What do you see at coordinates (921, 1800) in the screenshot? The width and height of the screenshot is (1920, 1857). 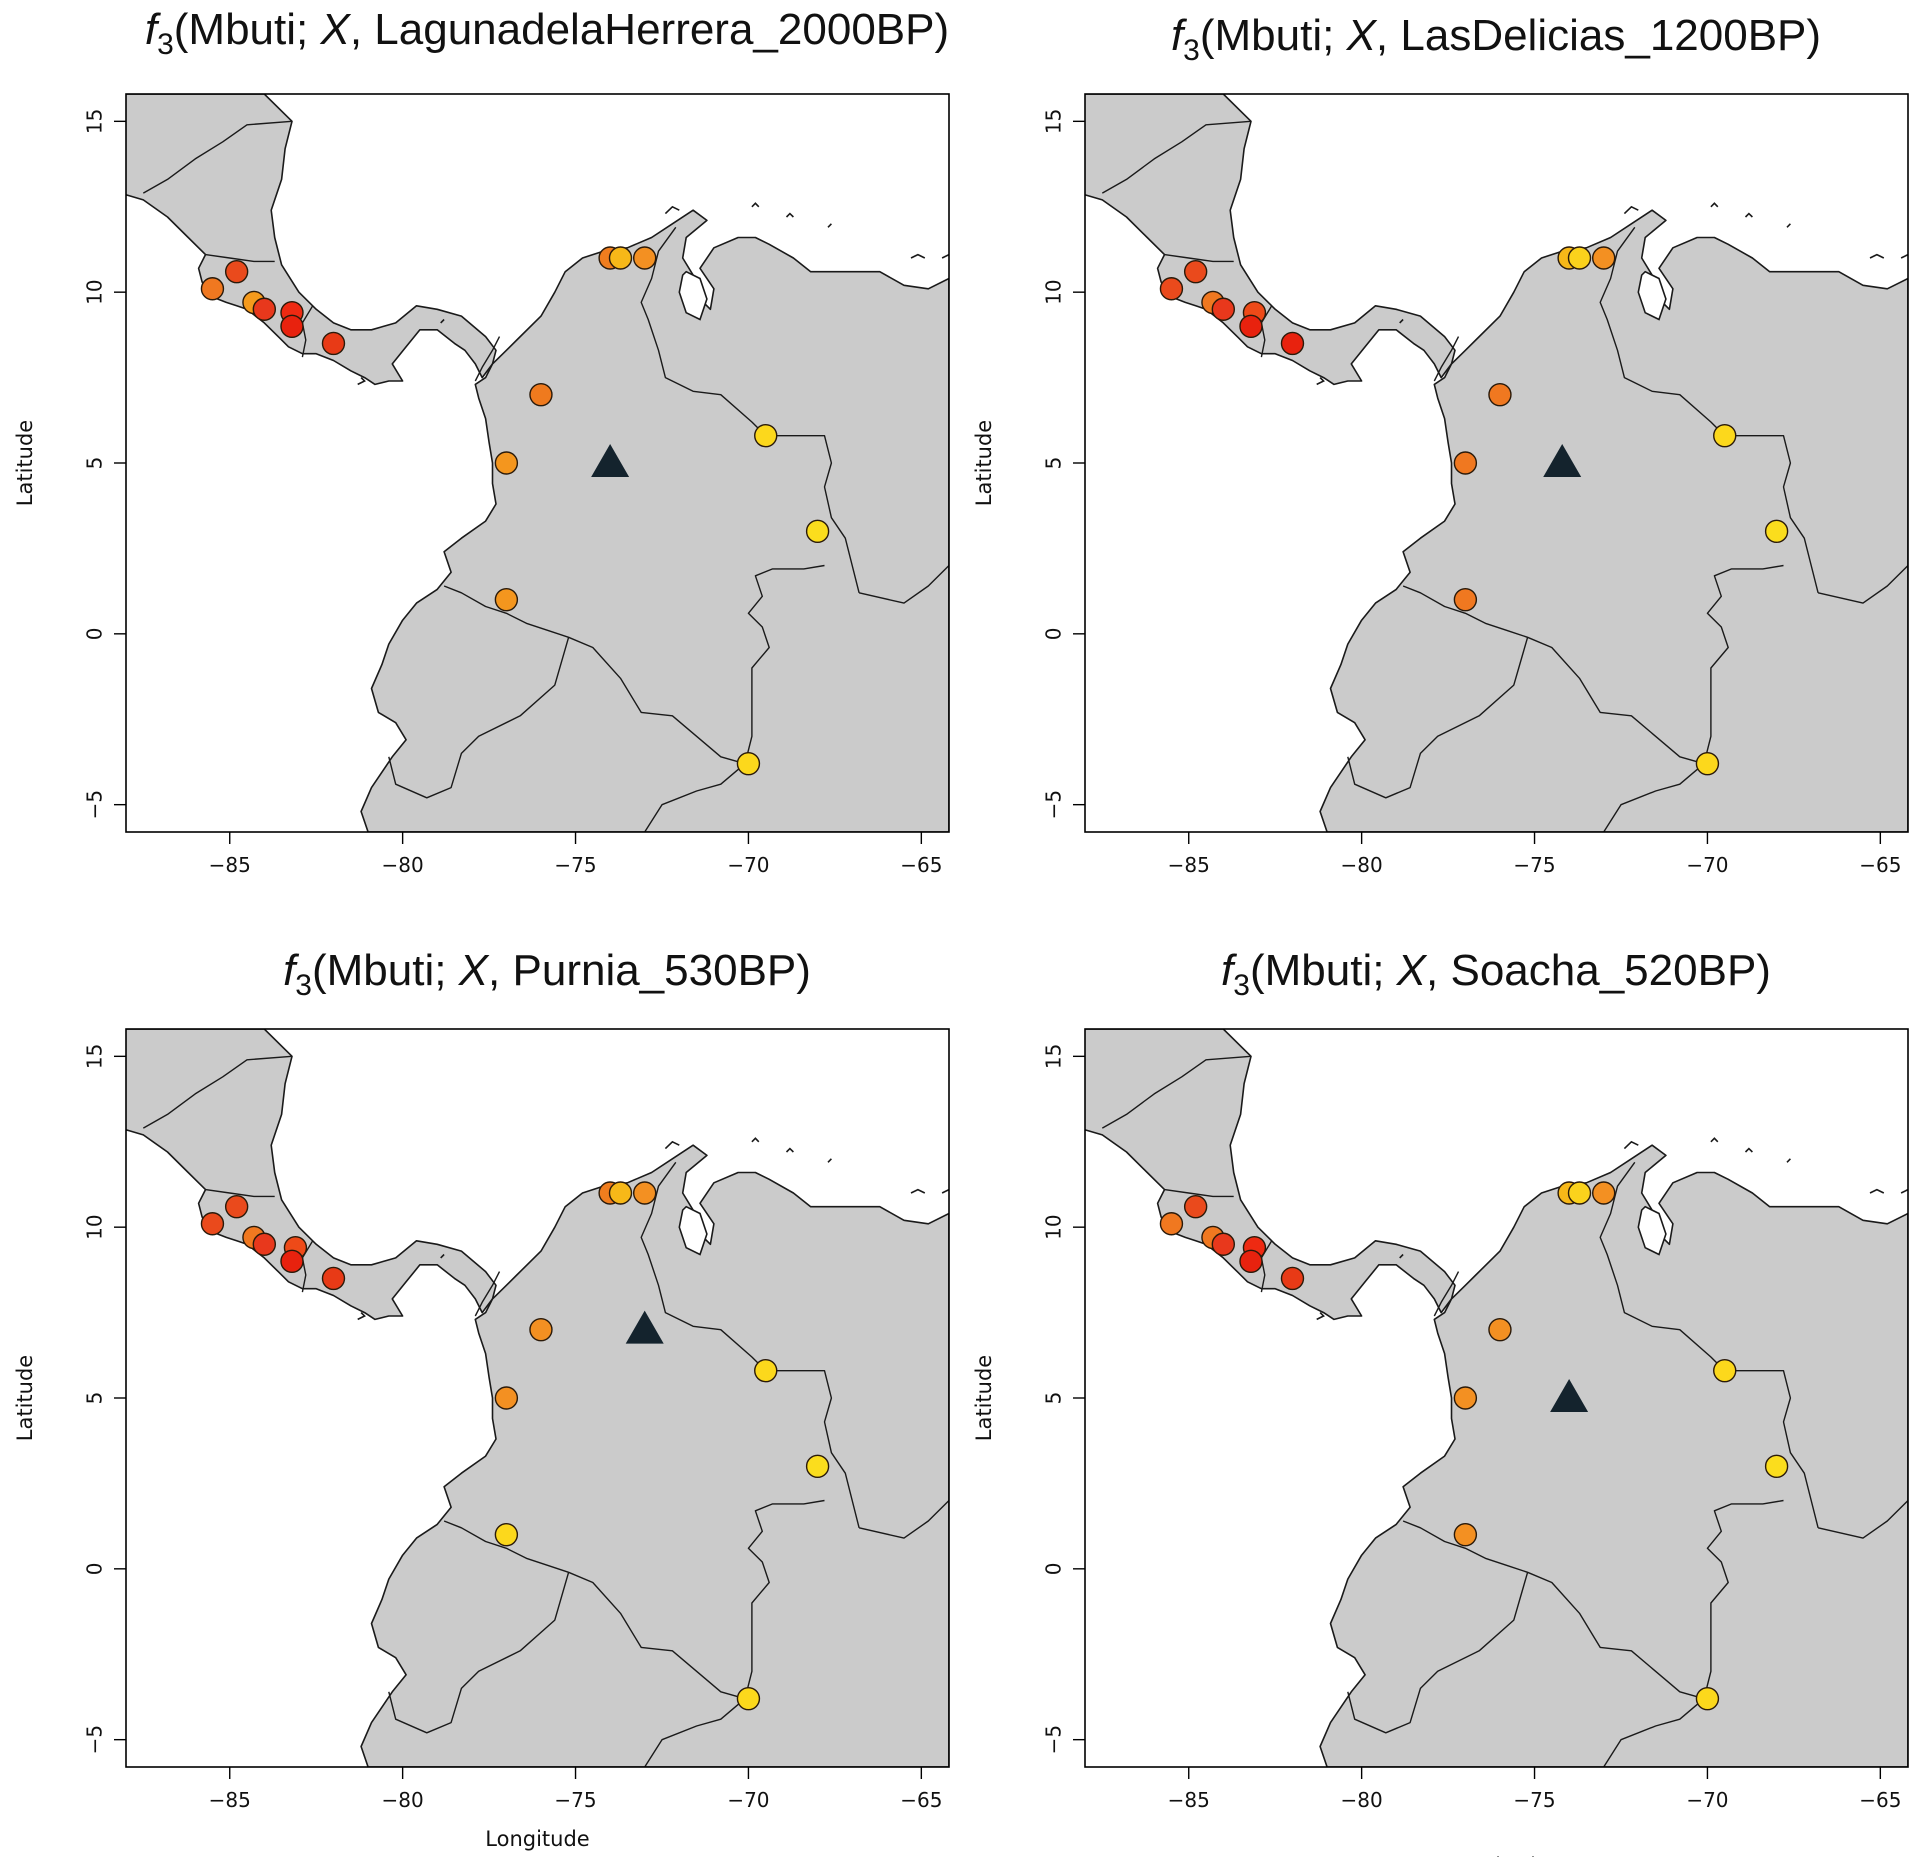 I see `x-tick-label: −65` at bounding box center [921, 1800].